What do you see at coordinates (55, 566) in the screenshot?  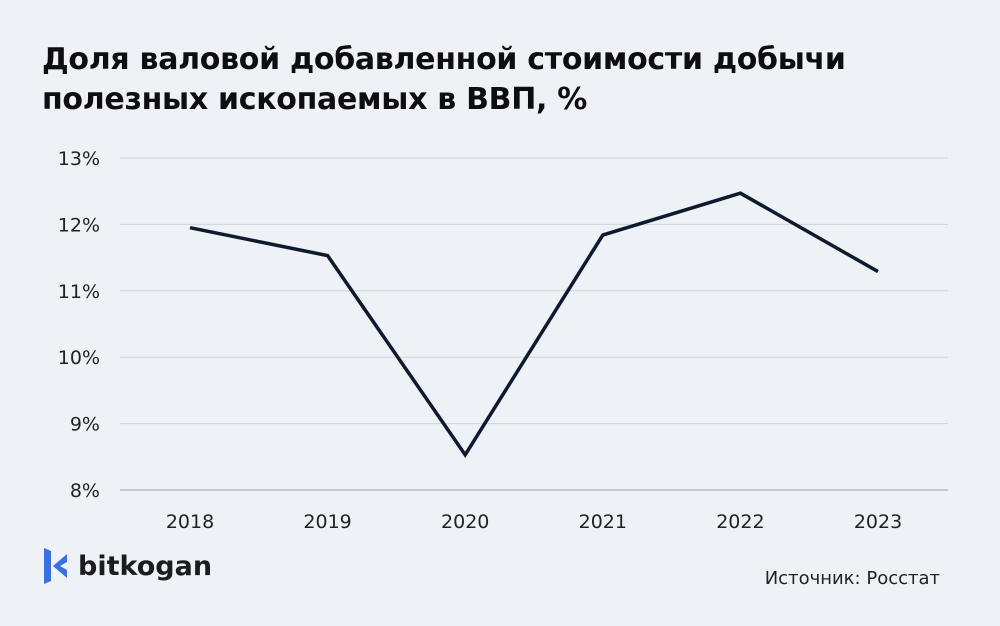 I see `bitkogan-logo-icon` at bounding box center [55, 566].